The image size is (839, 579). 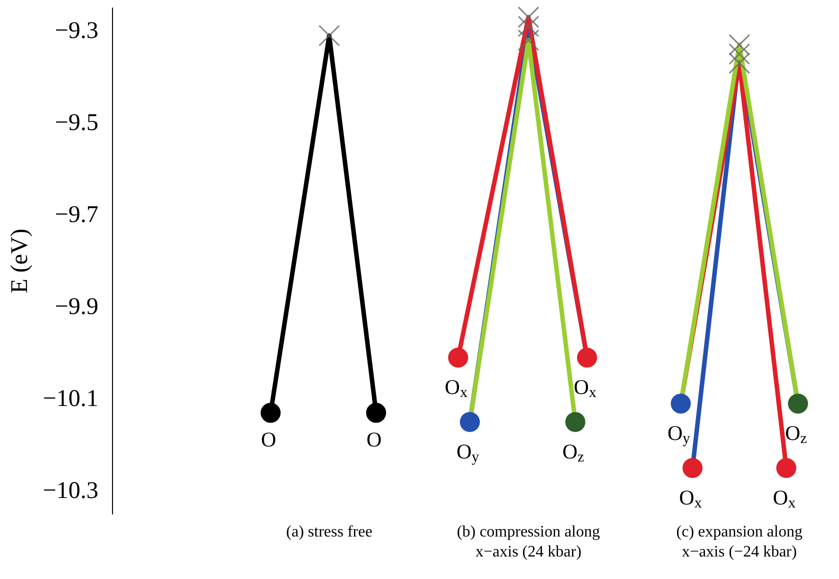 I want to click on y-tick-label: −9.7, so click(x=76, y=215).